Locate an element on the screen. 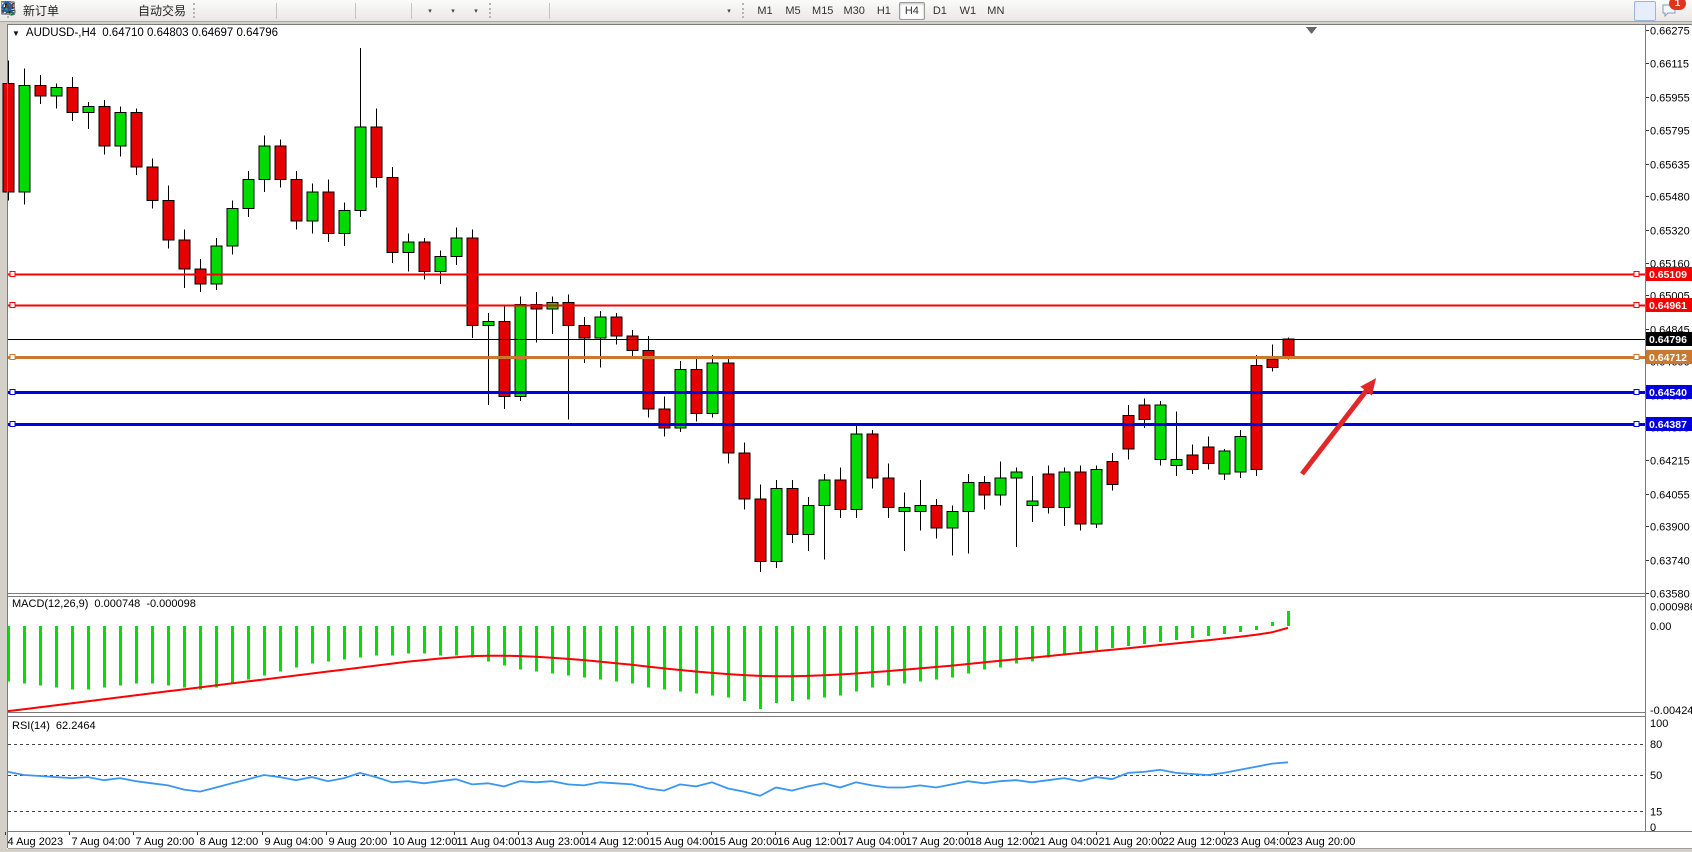 Image resolution: width=1692 pixels, height=852 pixels. zoom-out-button is located at coordinates (164, 11).